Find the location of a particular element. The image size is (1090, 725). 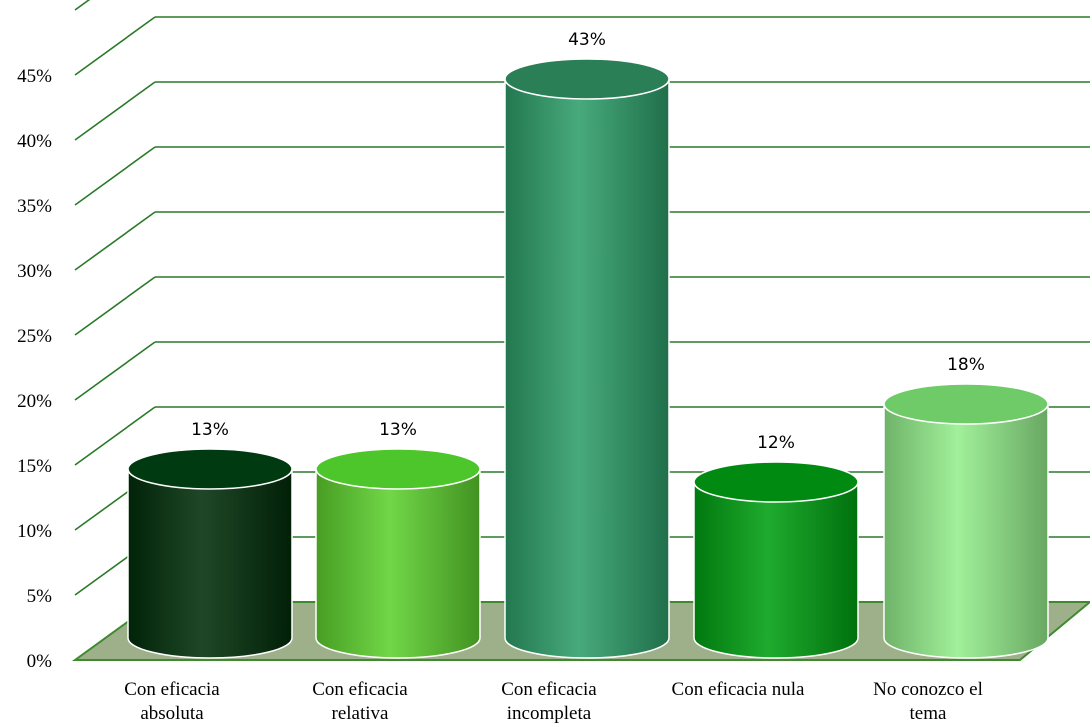

y-tick-label: 45% is located at coordinates (34, 76).